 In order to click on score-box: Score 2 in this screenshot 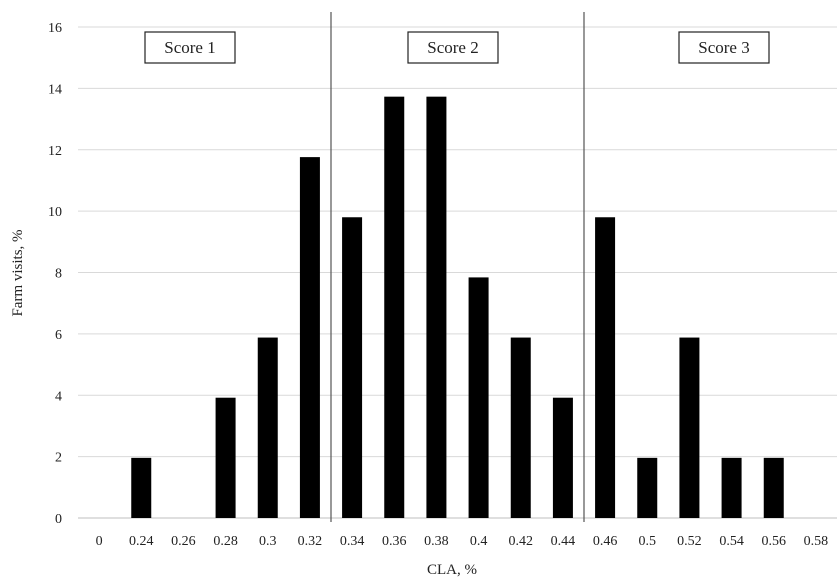, I will do `click(453, 47)`.